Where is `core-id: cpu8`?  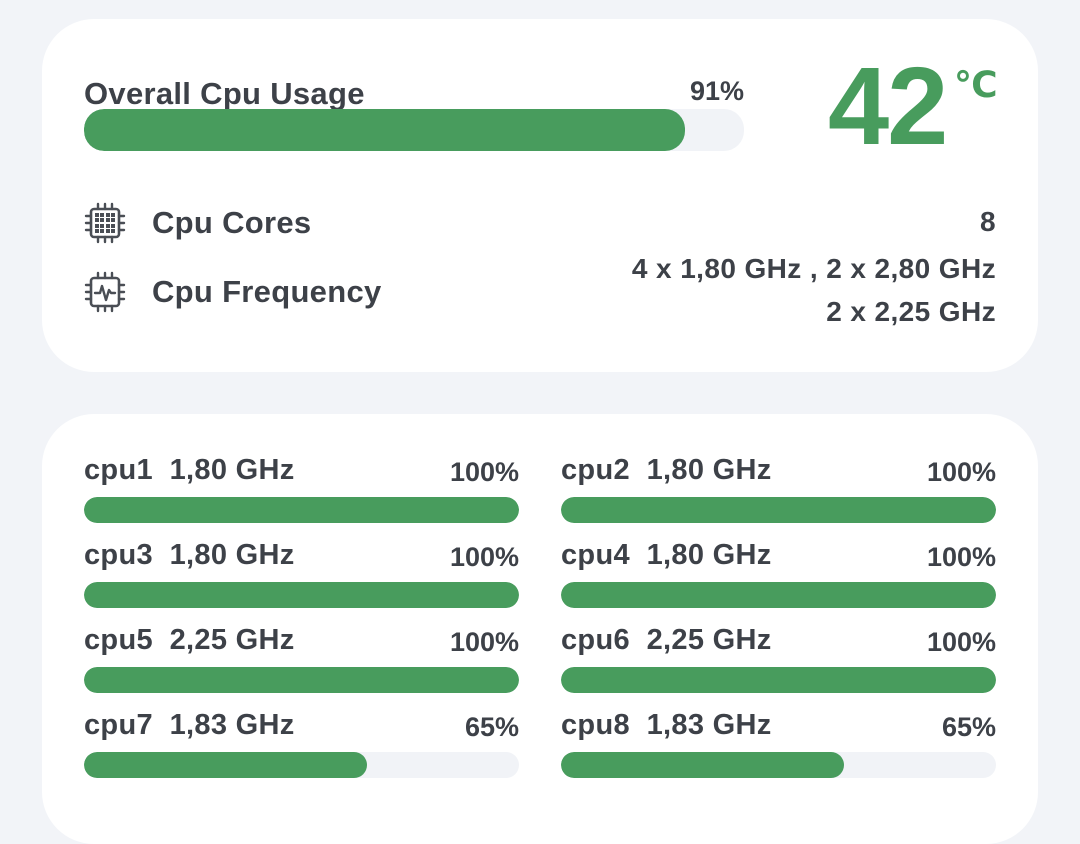 core-id: cpu8 is located at coordinates (595, 725).